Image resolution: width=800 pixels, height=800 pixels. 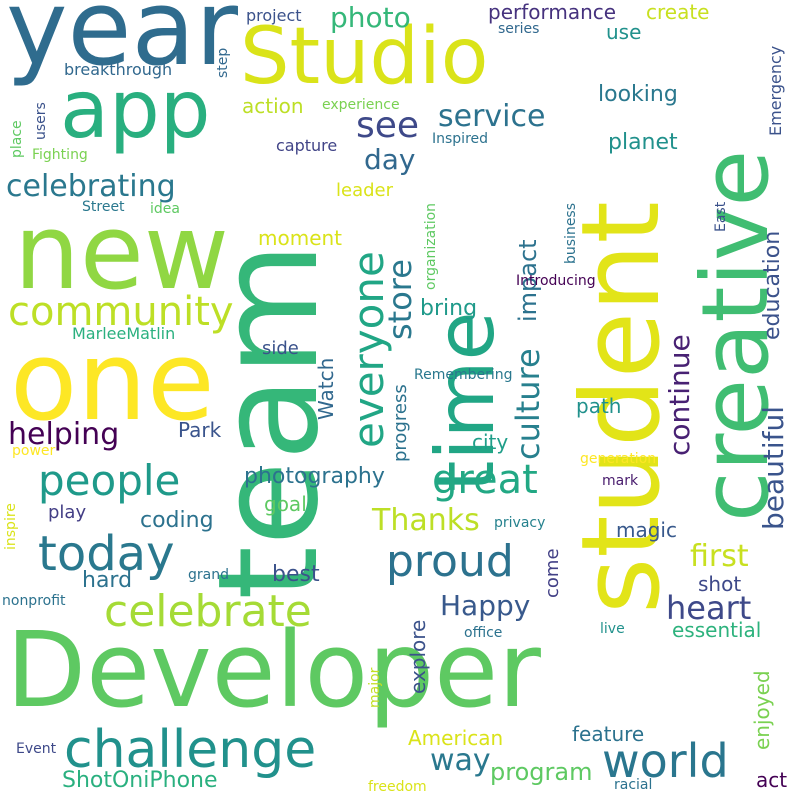 What do you see at coordinates (103, 207) in the screenshot?
I see `word-street: Street` at bounding box center [103, 207].